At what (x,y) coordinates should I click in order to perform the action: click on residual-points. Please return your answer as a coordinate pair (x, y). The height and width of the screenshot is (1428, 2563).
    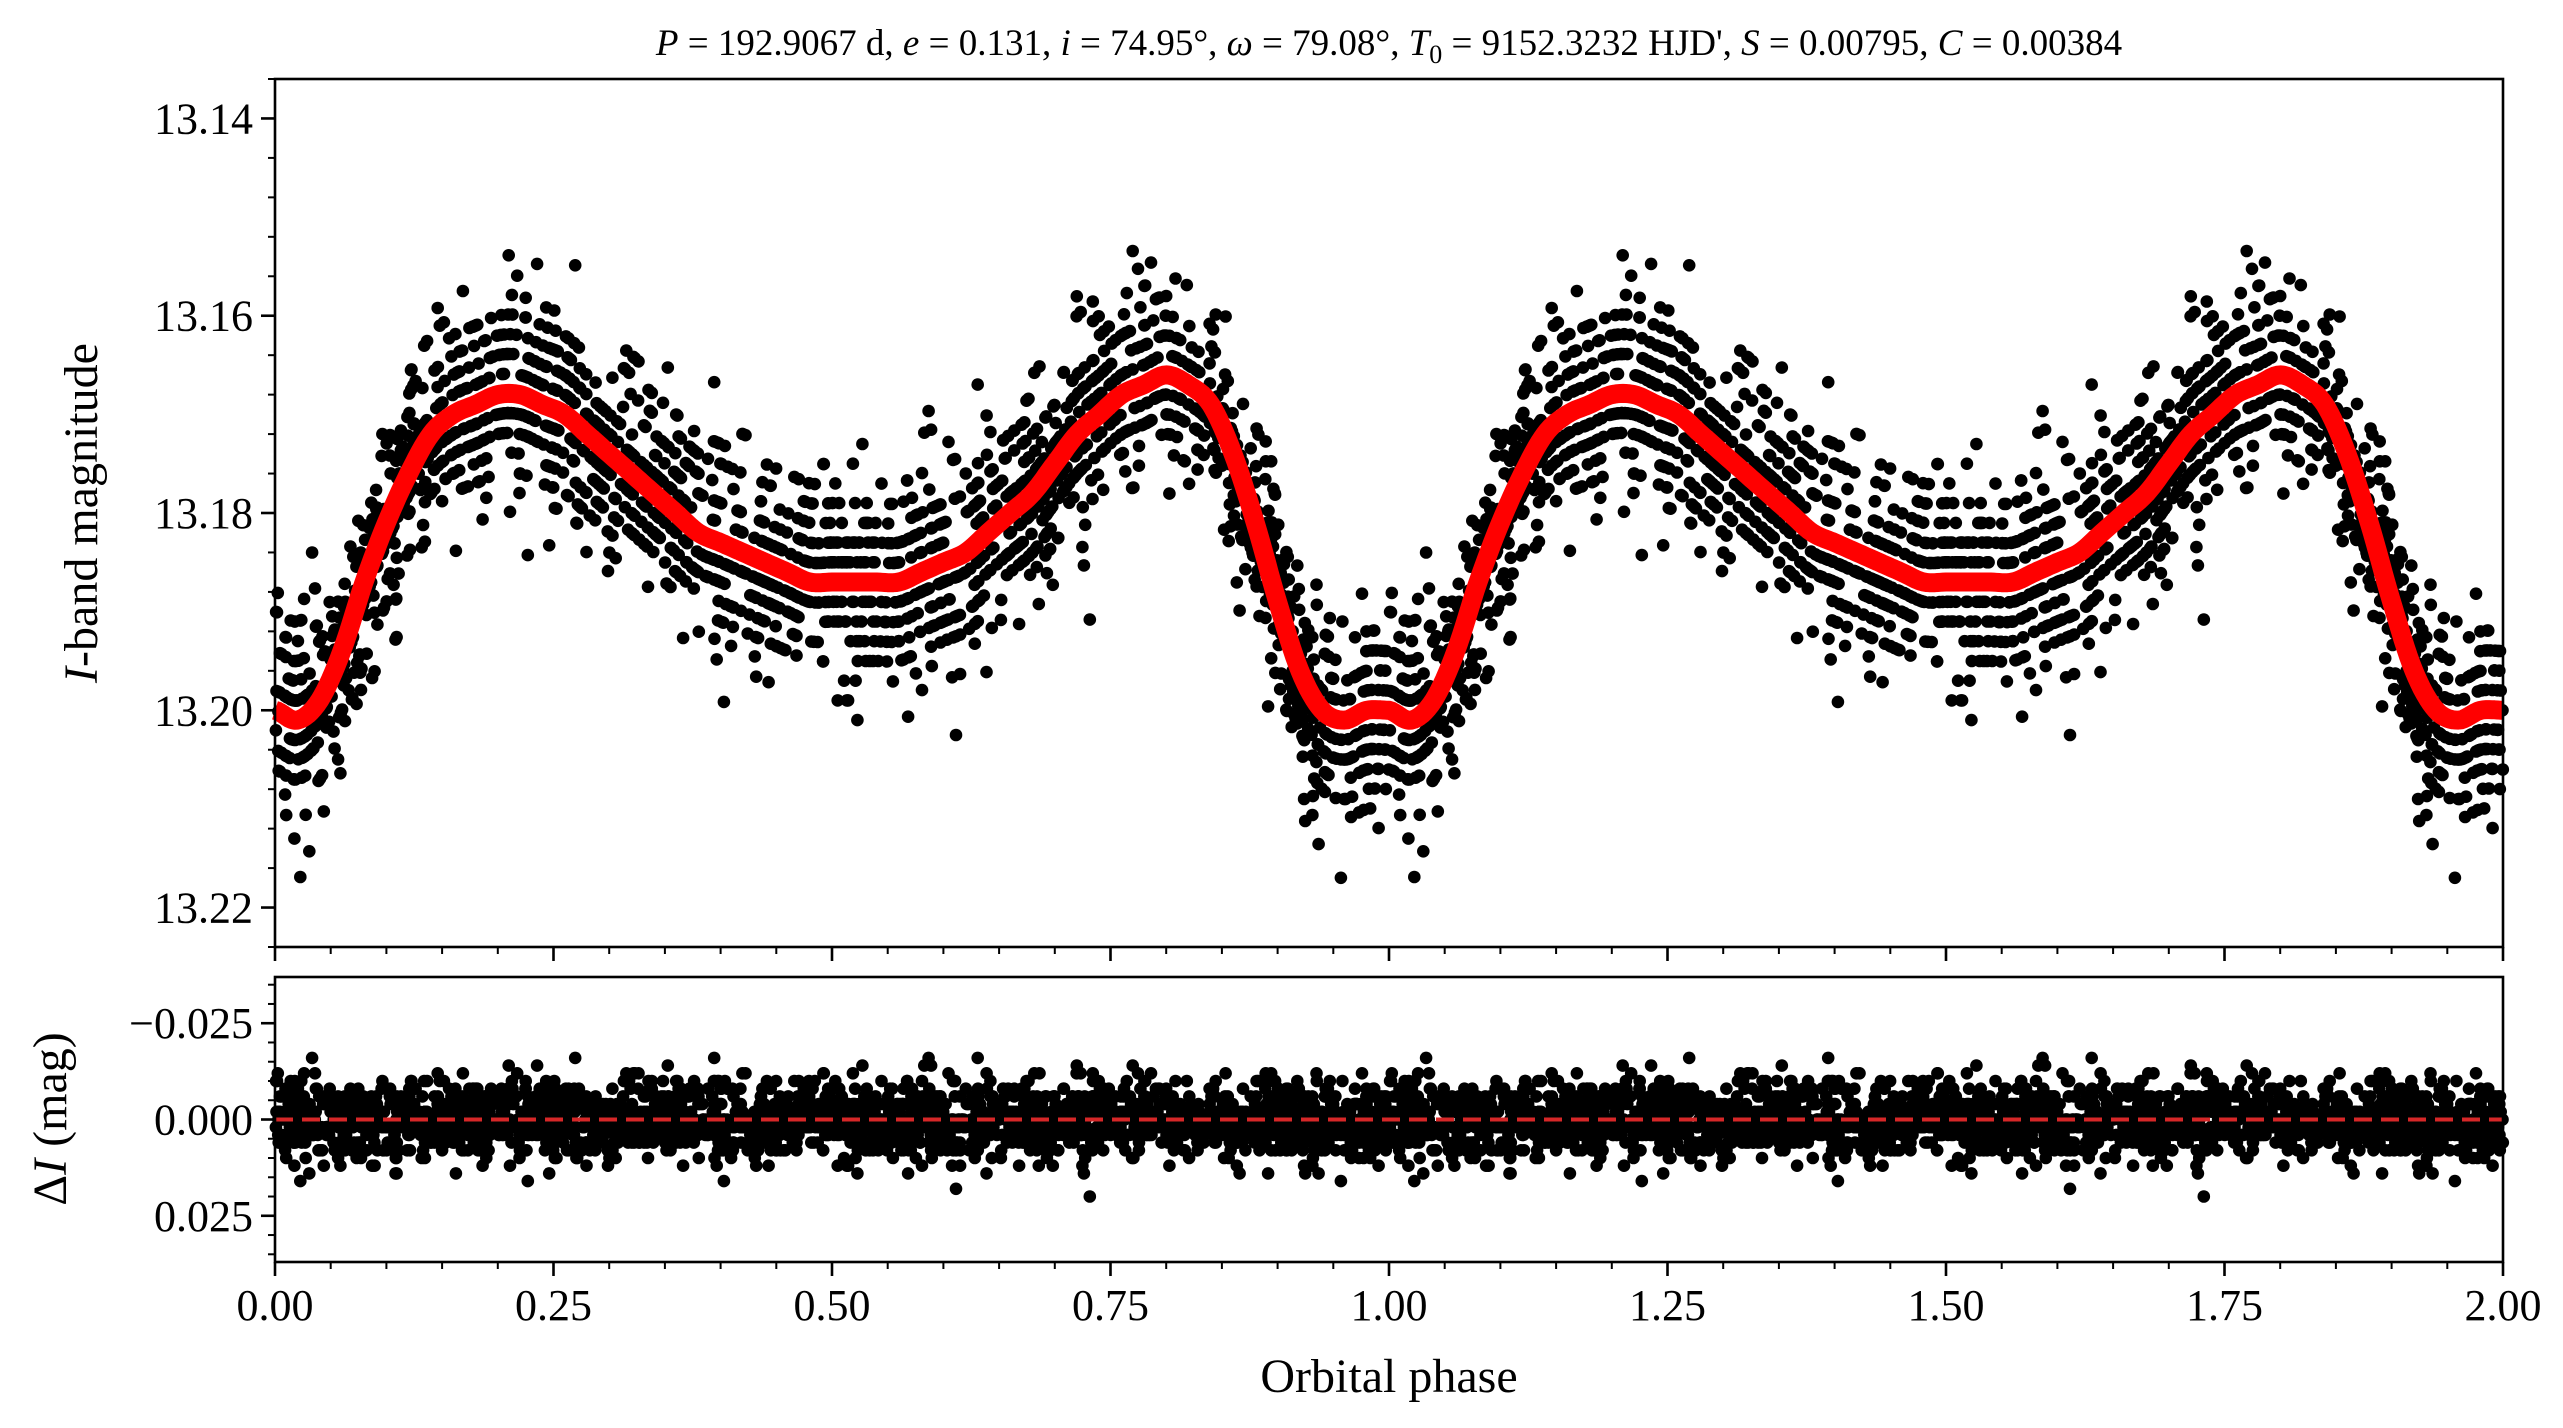
    Looking at the image, I should click on (1389, 1127).